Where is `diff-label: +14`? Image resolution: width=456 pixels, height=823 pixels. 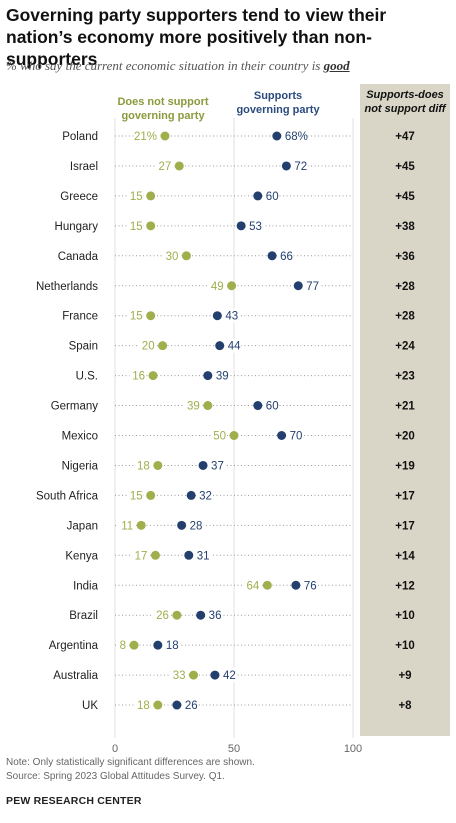 diff-label: +14 is located at coordinates (405, 556).